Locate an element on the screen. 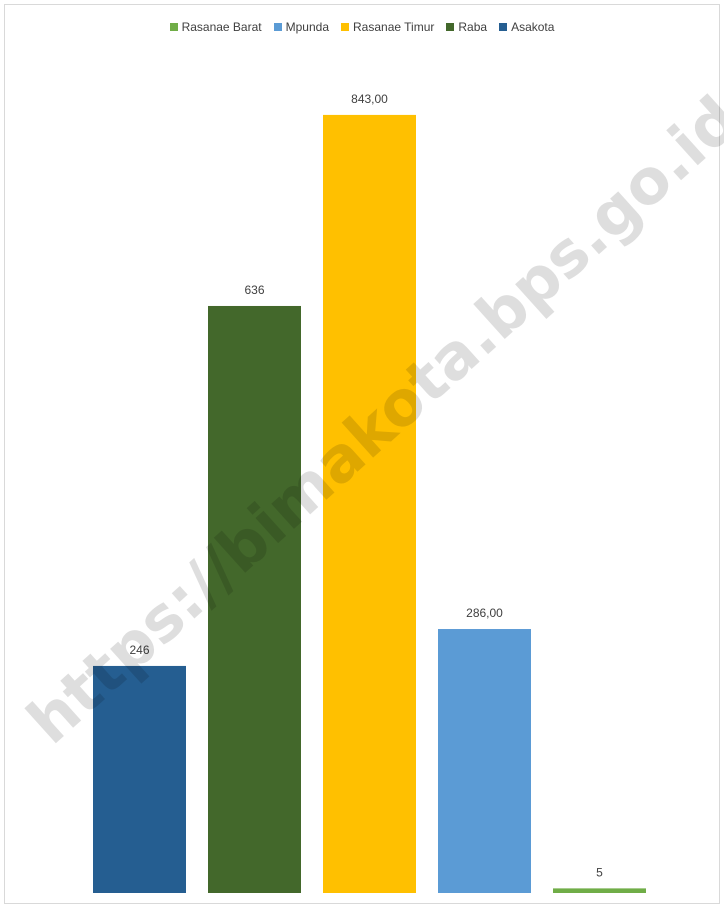 This screenshot has width=724, height=908. legend-item: Asakota is located at coordinates (526, 27).